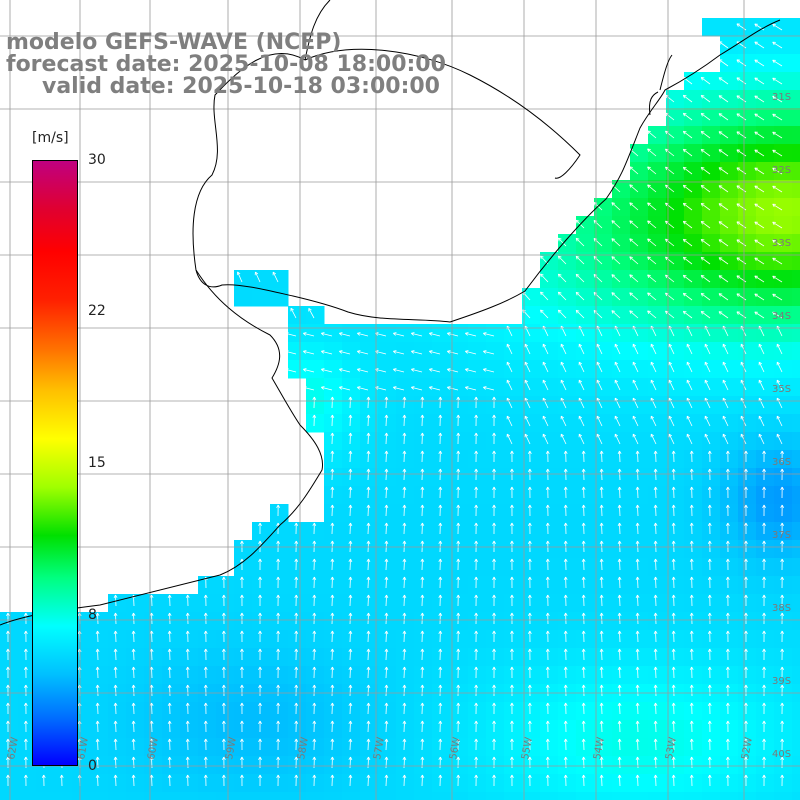  I want to click on longitude-label: 58W, so click(303, 748).